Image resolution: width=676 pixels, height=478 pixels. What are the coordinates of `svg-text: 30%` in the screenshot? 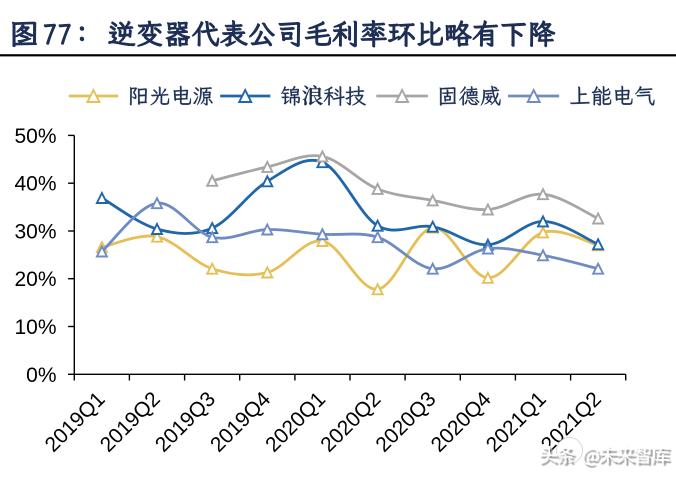 It's located at (35, 232).